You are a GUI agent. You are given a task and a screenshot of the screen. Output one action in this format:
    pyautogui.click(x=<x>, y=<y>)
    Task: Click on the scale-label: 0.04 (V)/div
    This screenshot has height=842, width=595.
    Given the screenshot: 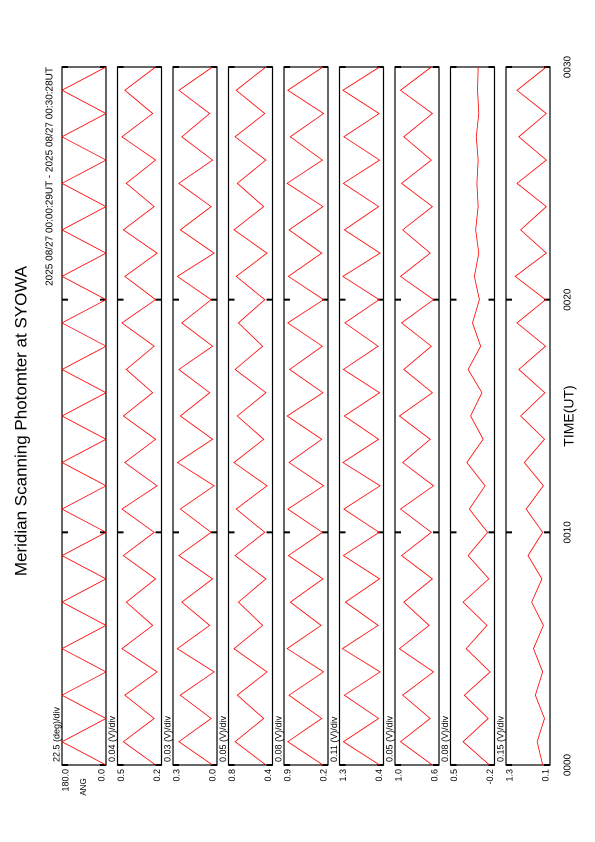 What is the action you would take?
    pyautogui.click(x=112, y=738)
    